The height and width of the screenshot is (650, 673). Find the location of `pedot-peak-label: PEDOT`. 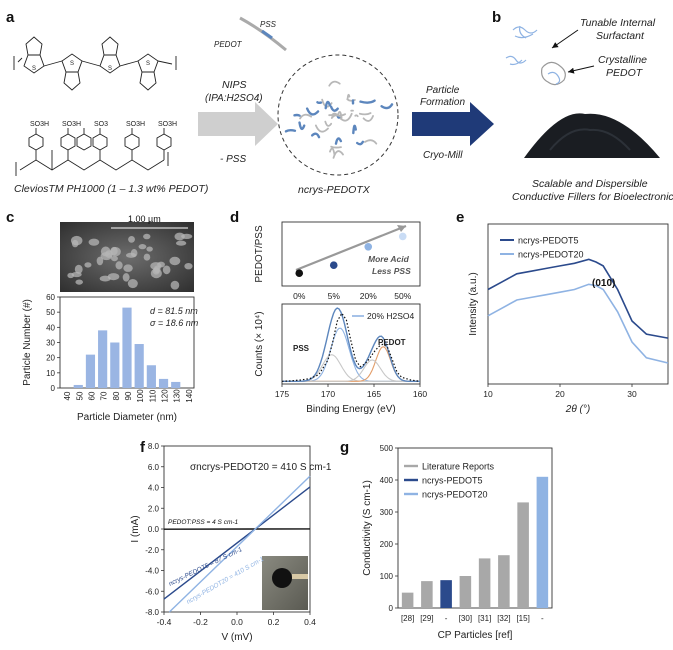

pedot-peak-label: PEDOT is located at coordinates (392, 342).